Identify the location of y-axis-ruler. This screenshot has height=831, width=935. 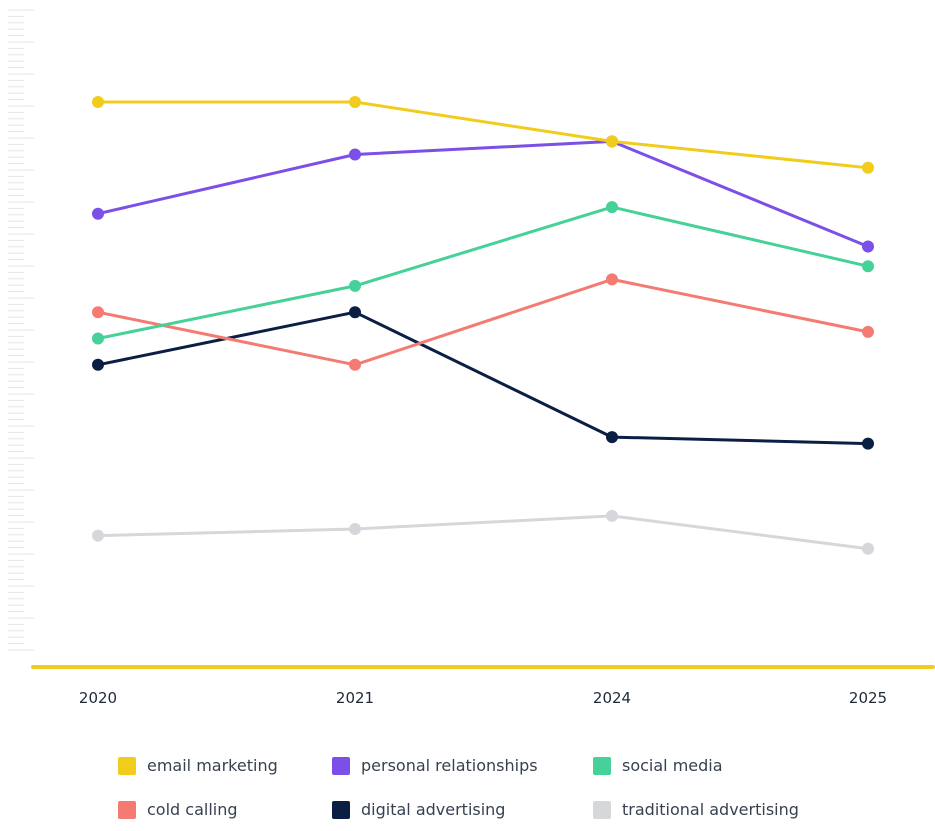
(21, 330).